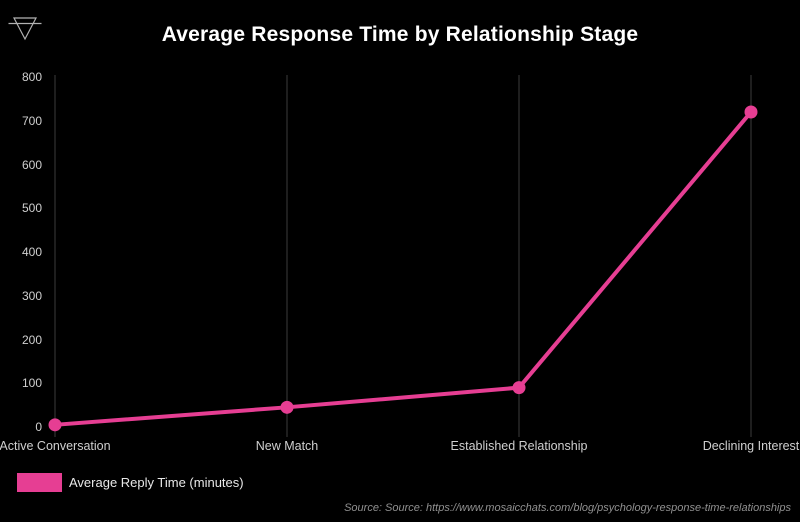 Image resolution: width=800 pixels, height=522 pixels. What do you see at coordinates (31, 383) in the screenshot?
I see `y-tick-label: 100` at bounding box center [31, 383].